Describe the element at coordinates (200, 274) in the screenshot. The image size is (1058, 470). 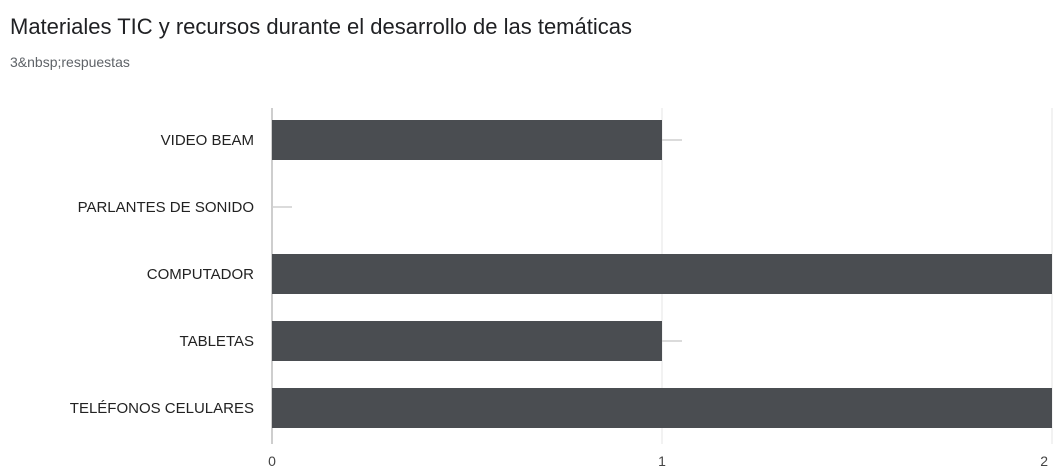
I see `category-label: COMPUTADOR` at that location.